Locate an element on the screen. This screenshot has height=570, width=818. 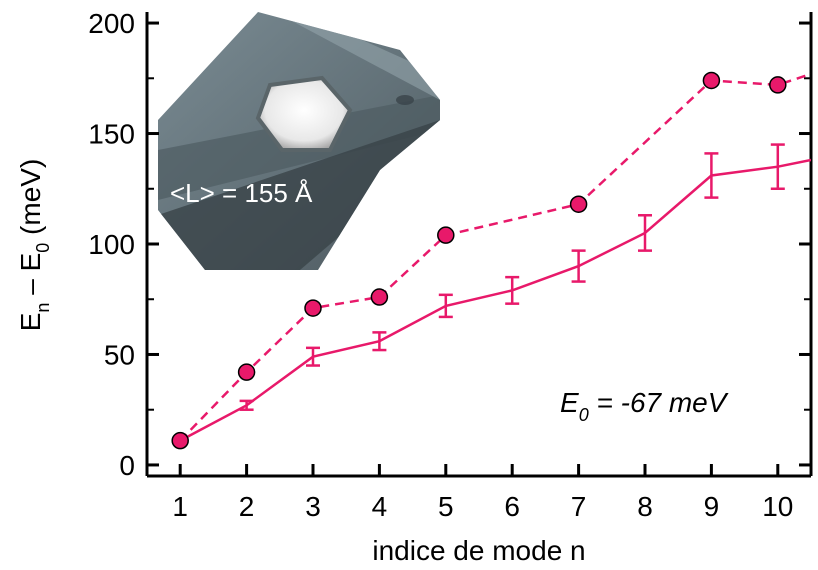
x-tick-label: 2 is located at coordinates (247, 506).